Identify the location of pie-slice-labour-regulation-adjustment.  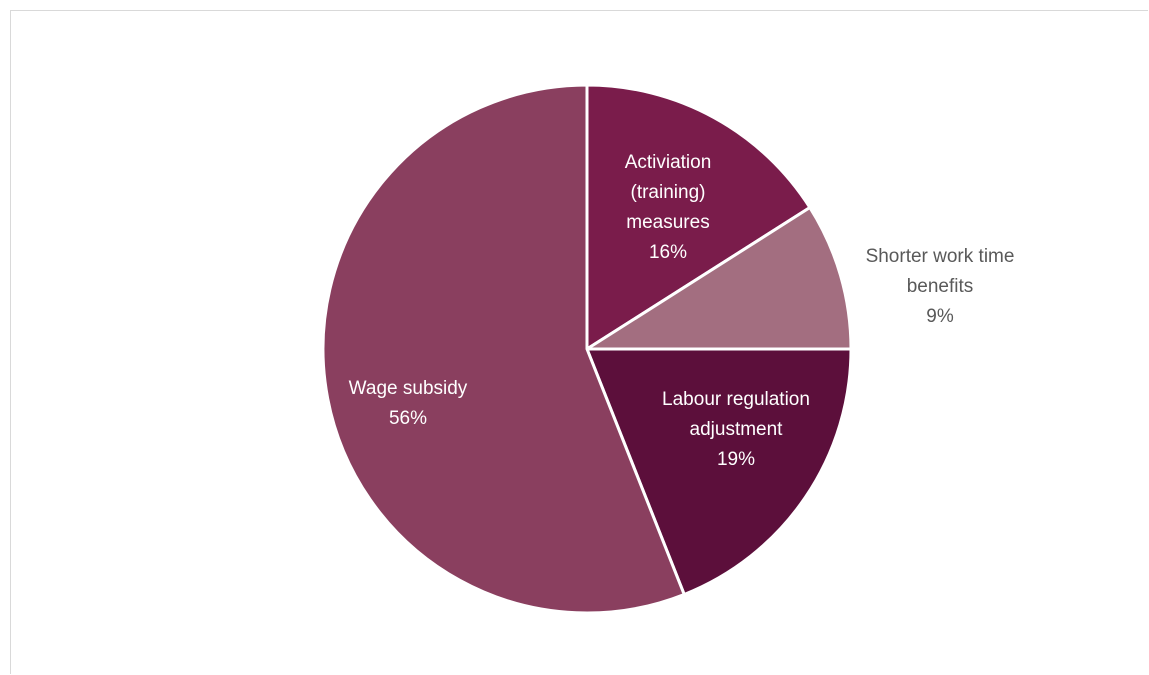
(719, 471).